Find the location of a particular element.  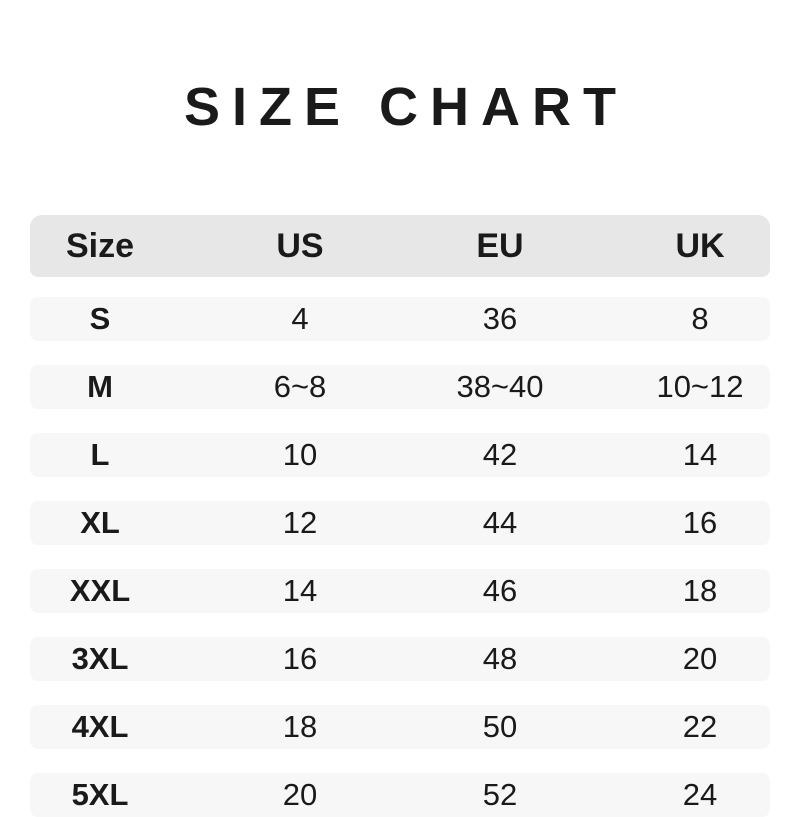

size-cell: 5XL is located at coordinates (100, 795).